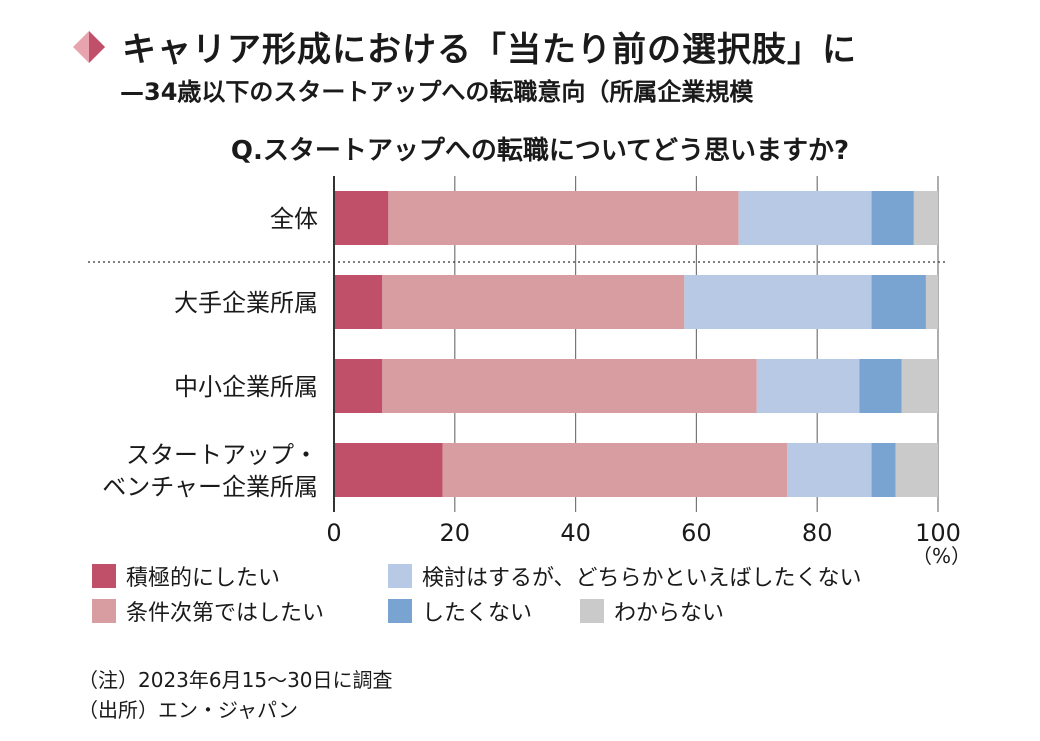 This screenshot has height=741, width=1040. Describe the element at coordinates (235, 680) in the screenshot. I see `survey-note: （注）2023年6月15〜30日に調査` at that location.